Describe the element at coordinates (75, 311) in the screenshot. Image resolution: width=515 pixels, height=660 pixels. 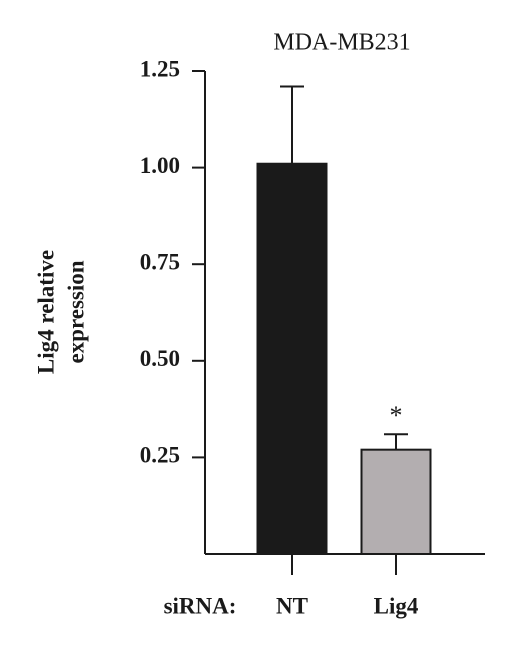
I see `y-axis-label: expression` at that location.